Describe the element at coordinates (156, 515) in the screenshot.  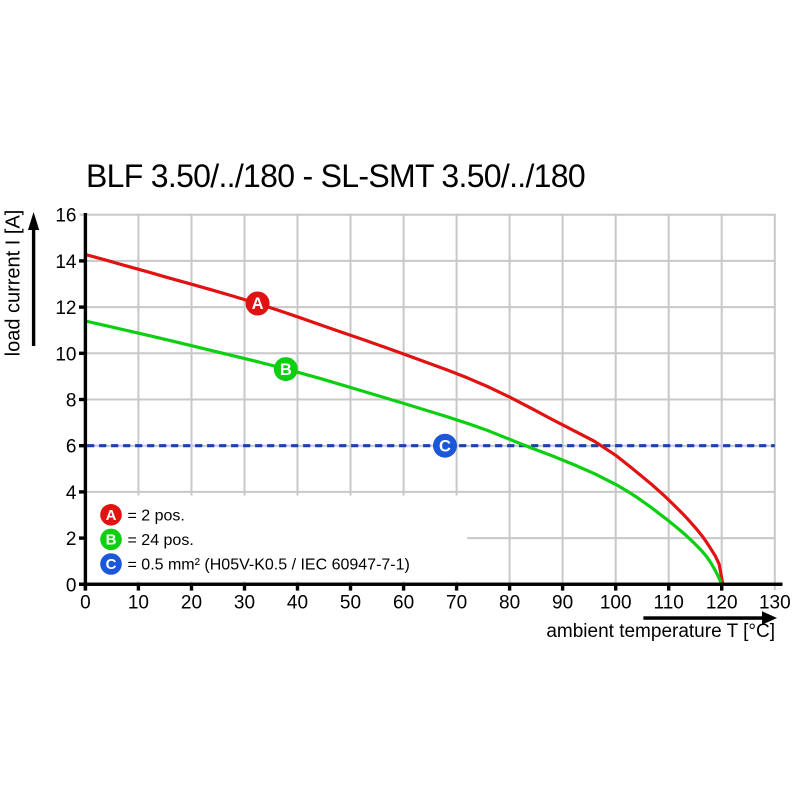
I see `svg-text: = 2 pos.` at that location.